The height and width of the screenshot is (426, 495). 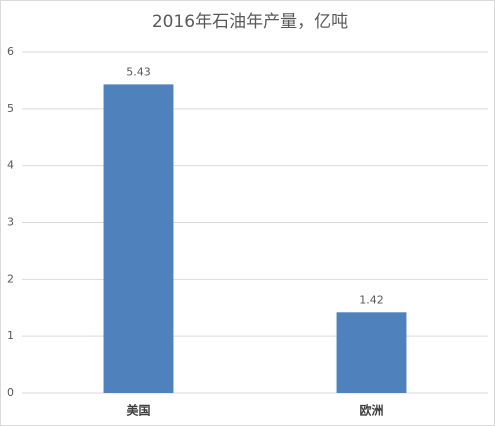 What do you see at coordinates (10, 278) in the screenshot?
I see `y-tick-label: 2` at bounding box center [10, 278].